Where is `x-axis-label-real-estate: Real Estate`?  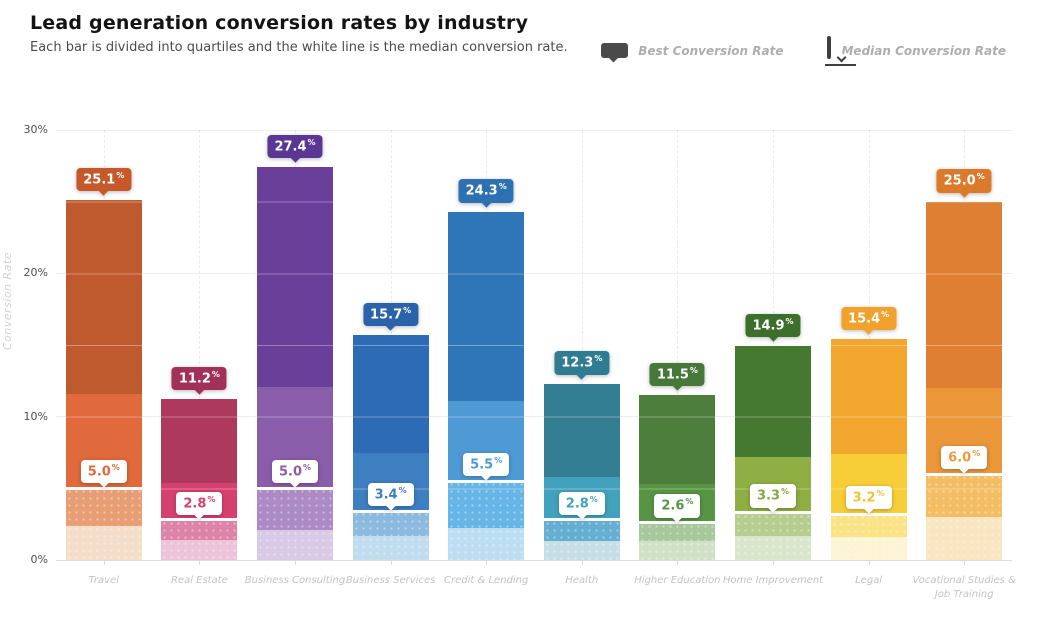
x-axis-label-real-estate: Real Estate is located at coordinates (199, 580).